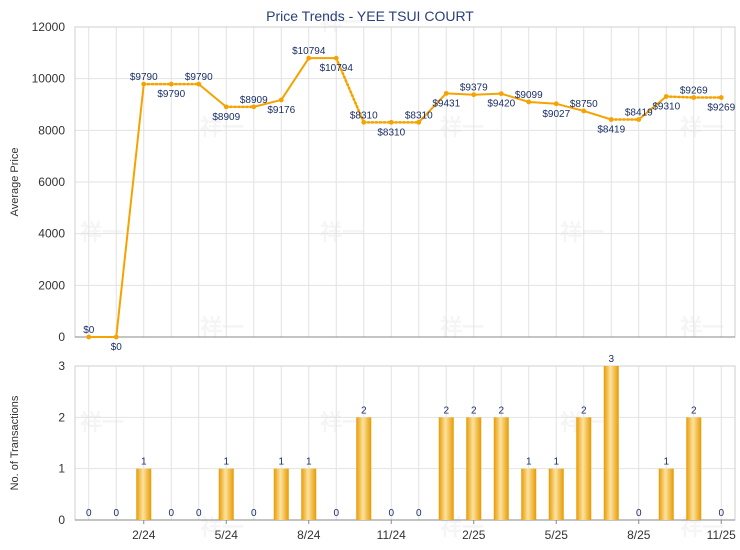  What do you see at coordinates (611, 443) in the screenshot?
I see `transactions-bar-7/25` at bounding box center [611, 443].